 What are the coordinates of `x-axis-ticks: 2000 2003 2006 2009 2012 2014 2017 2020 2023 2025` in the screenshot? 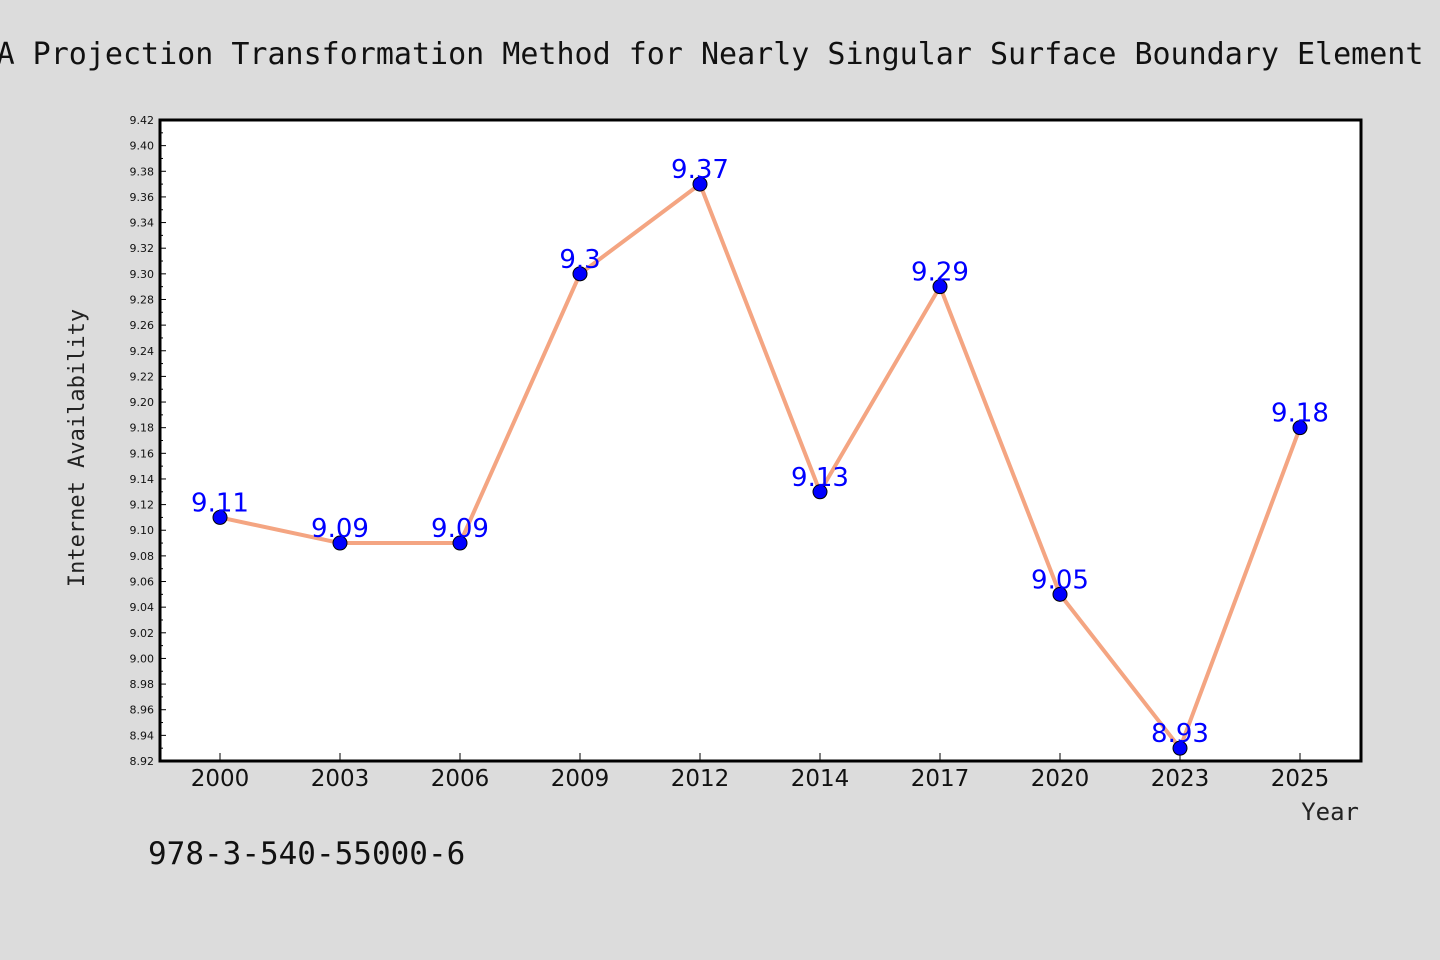 It's located at (760, 772).